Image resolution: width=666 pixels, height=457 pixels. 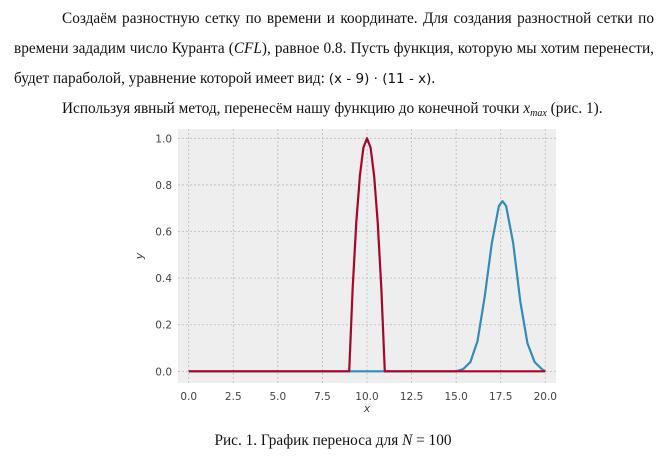 I want to click on y-tick-labels: 0.0 0.2 0.4 0.6 0.8 1.0, so click(x=163, y=255).